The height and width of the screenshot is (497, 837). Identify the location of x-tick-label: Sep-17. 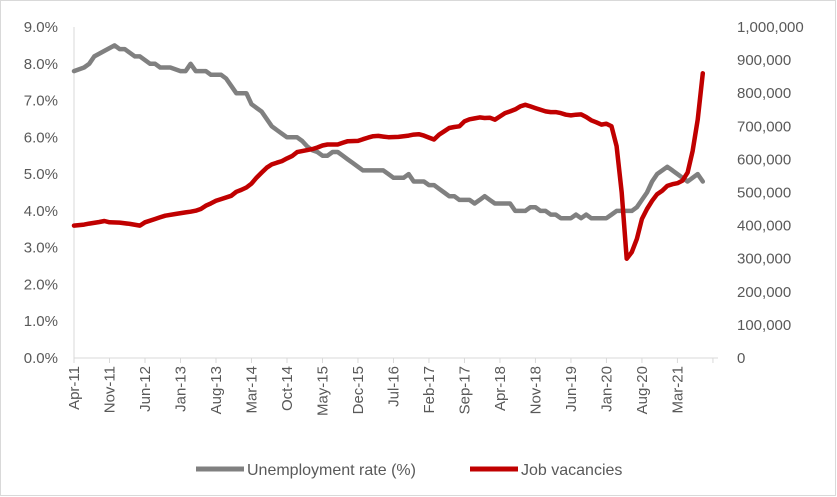
(464, 390).